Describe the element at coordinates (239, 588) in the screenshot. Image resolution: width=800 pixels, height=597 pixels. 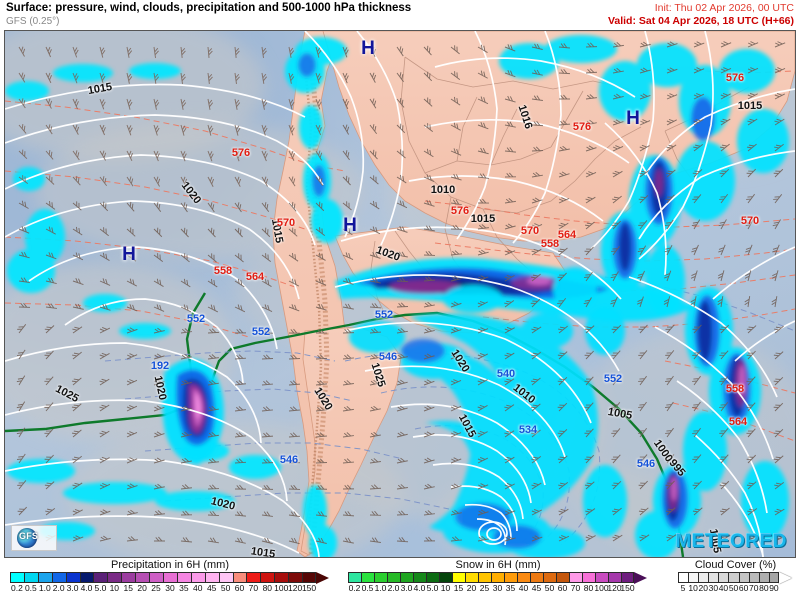
I see `legend-tick: 60` at that location.